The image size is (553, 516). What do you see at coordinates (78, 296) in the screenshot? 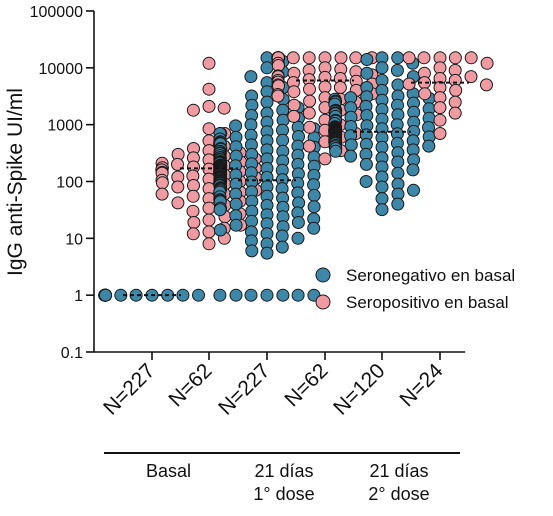
I see `y-tick-label: 1` at bounding box center [78, 296].